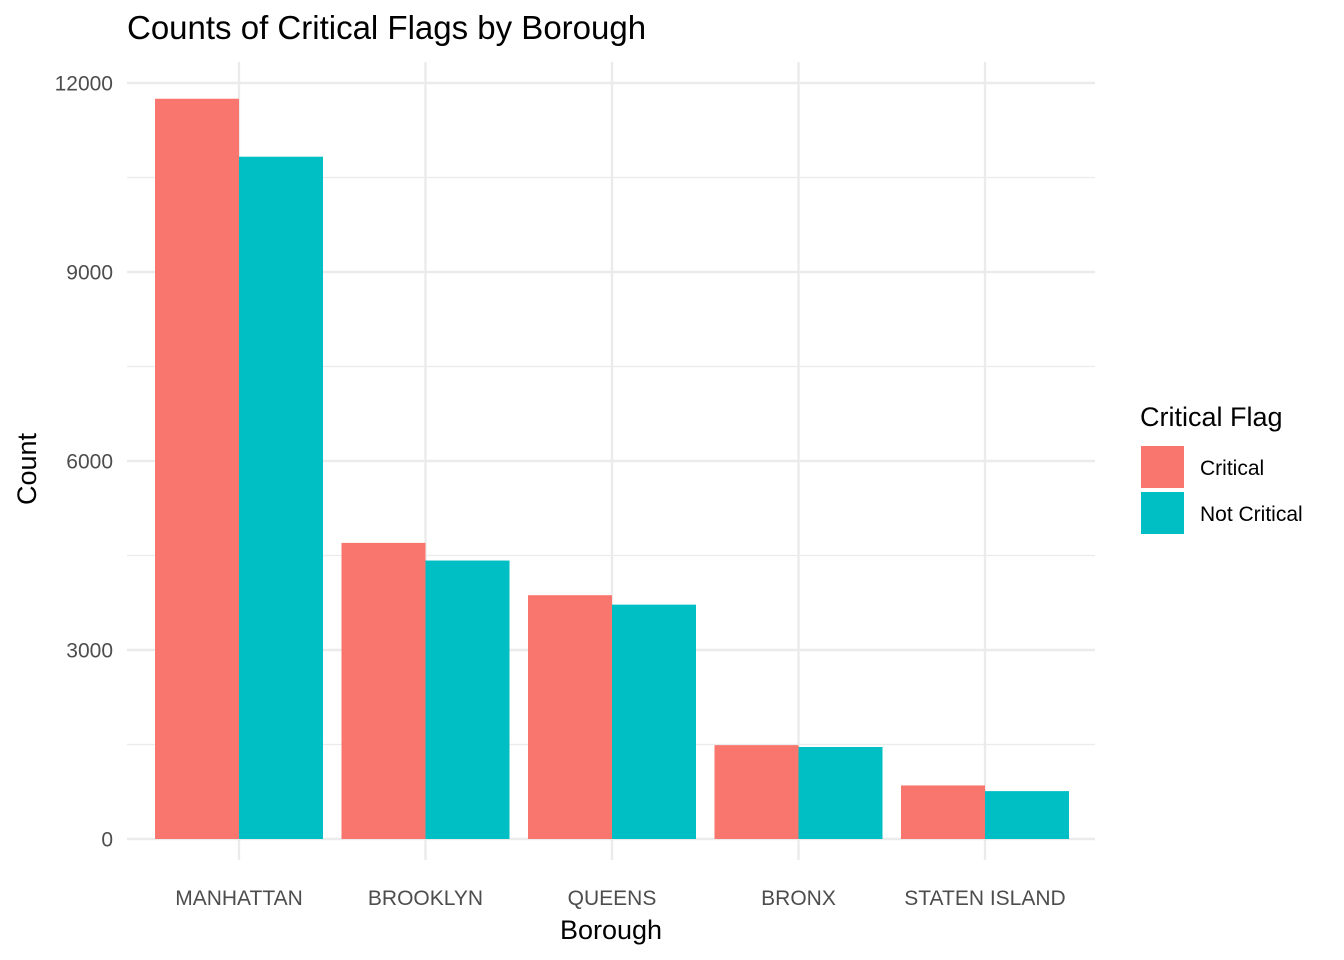 The width and height of the screenshot is (1344, 960). I want to click on x-tick-label: BRONX, so click(798, 898).